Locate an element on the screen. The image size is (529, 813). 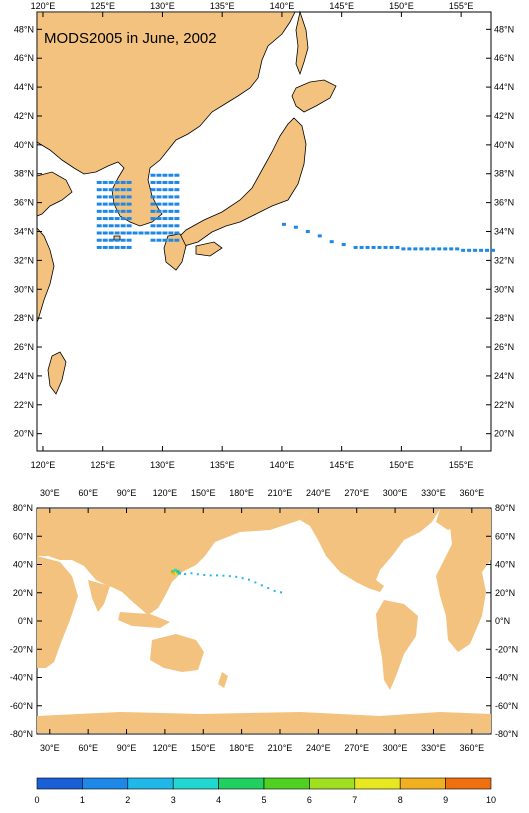
top-lat-label: 20°N is located at coordinates (504, 434).